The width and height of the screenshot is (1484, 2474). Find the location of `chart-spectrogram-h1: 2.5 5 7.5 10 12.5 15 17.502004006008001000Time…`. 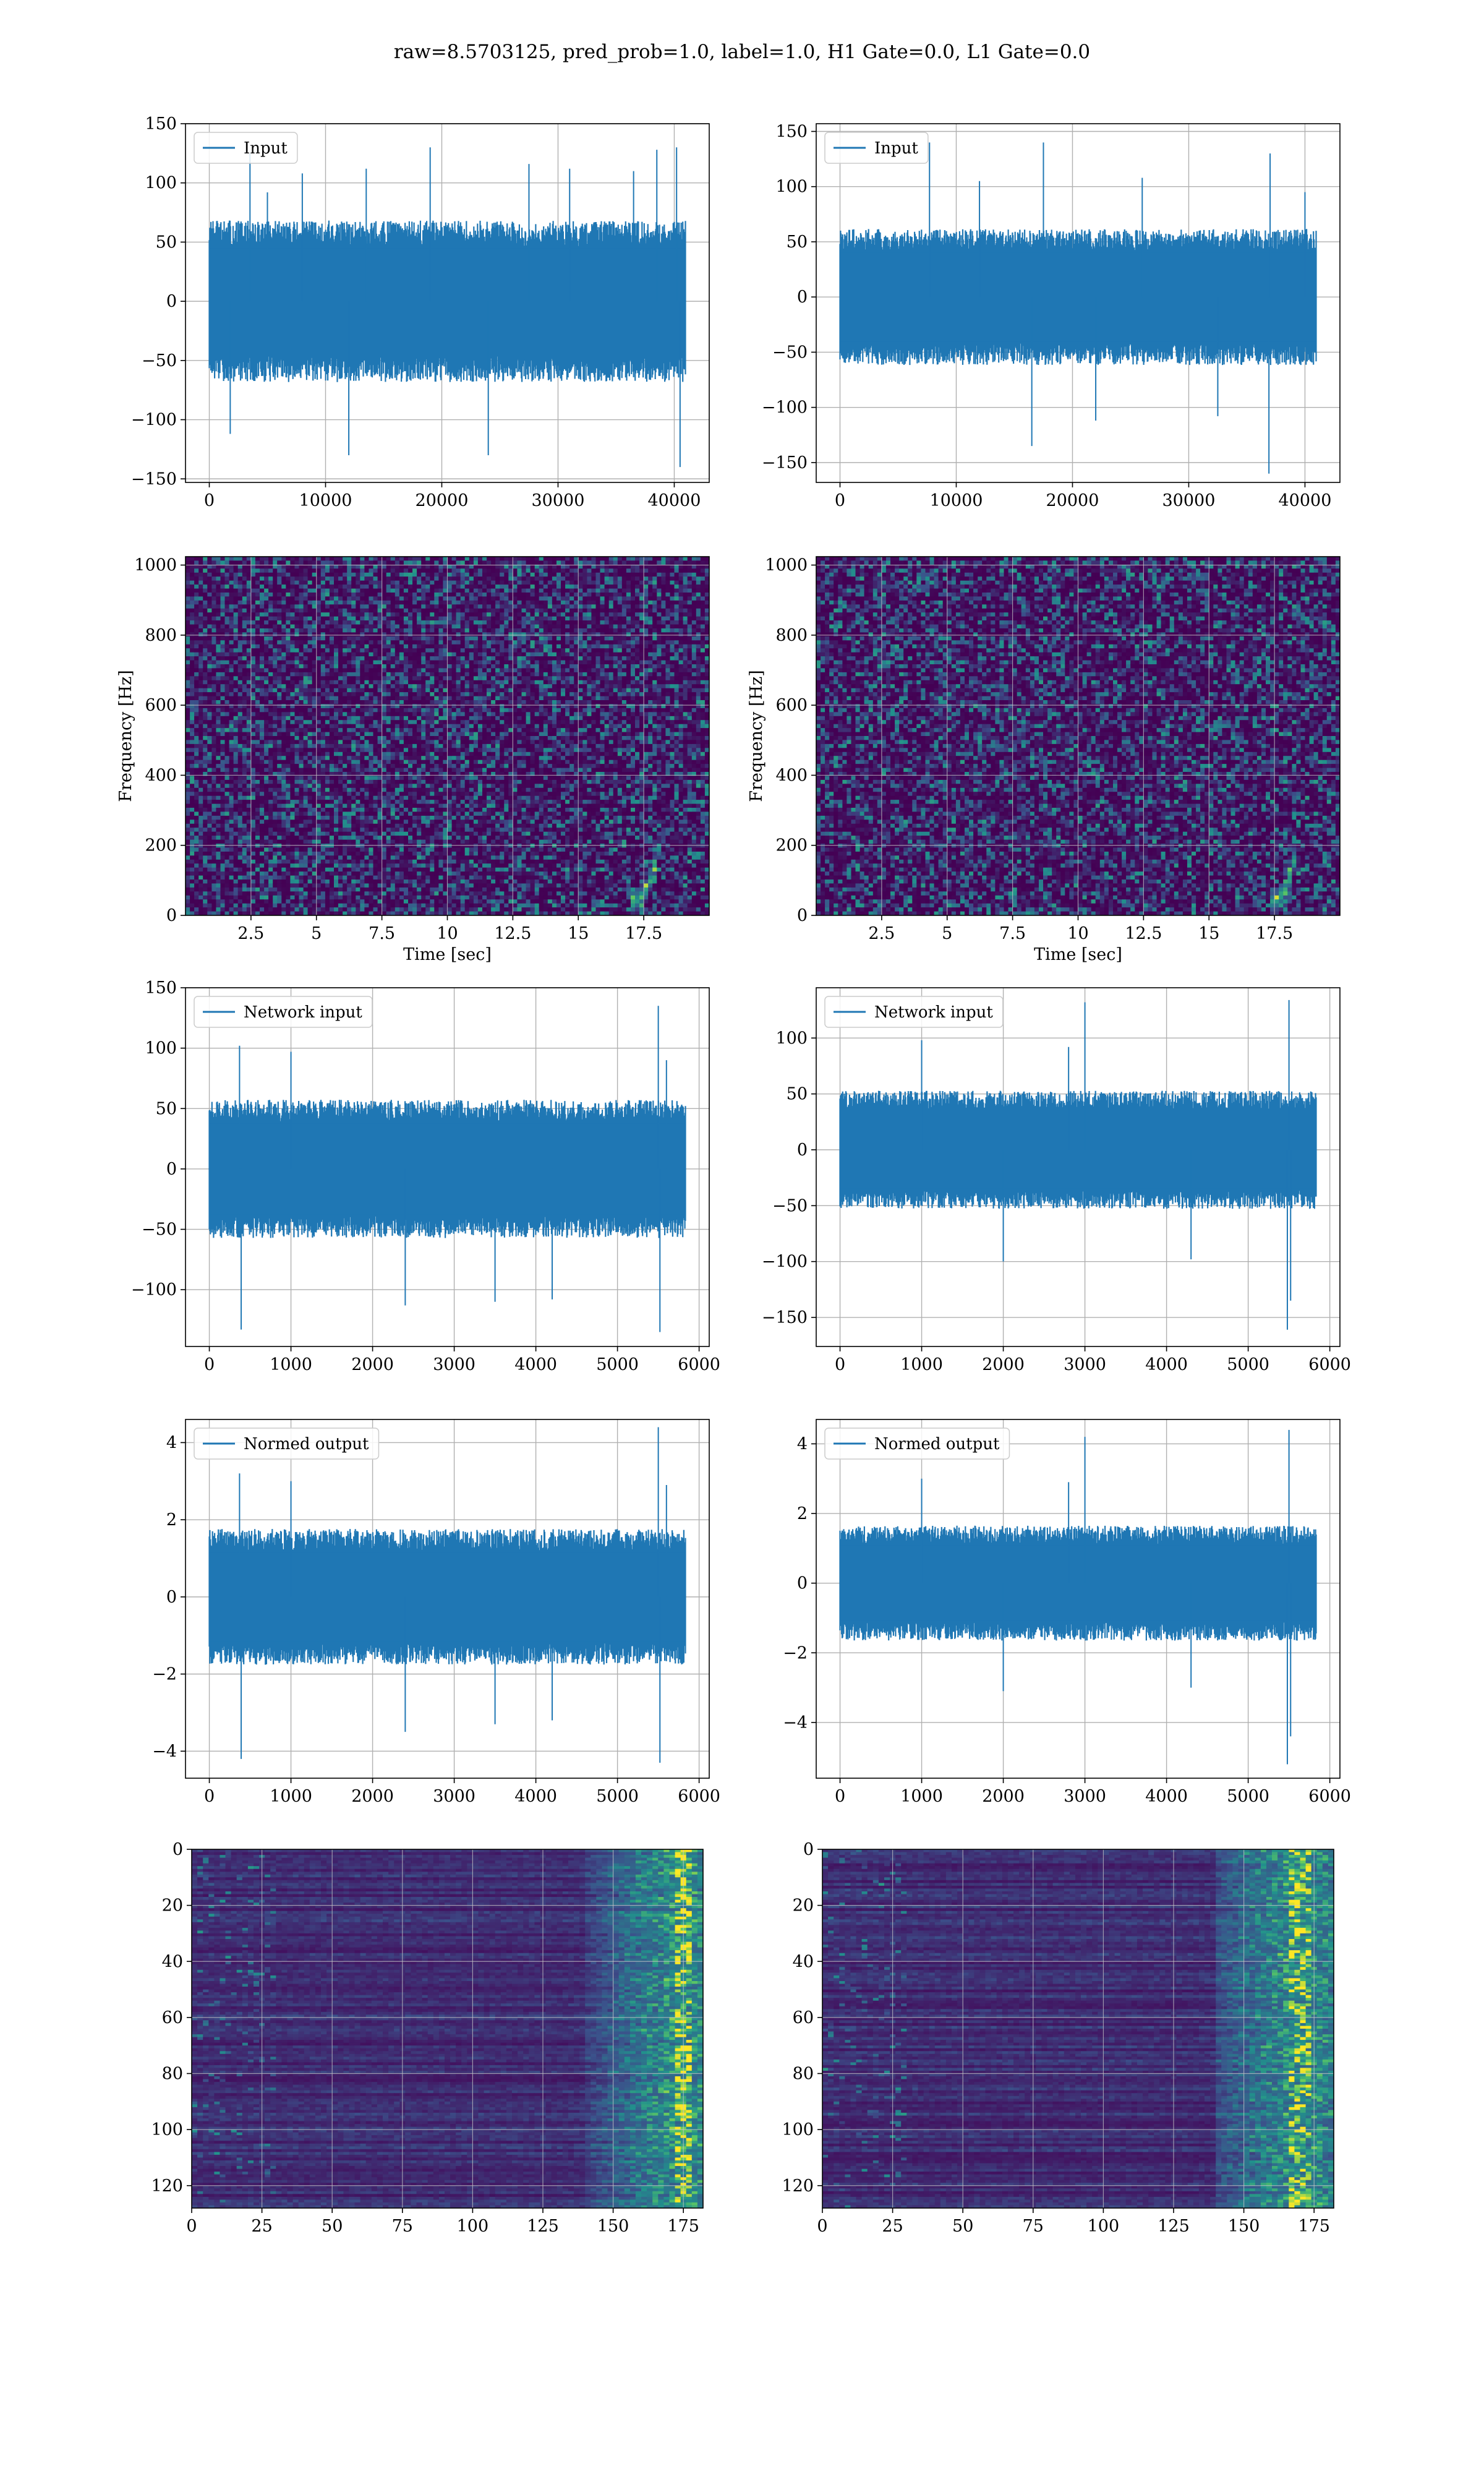

chart-spectrogram-h1: 2.5 5 7.5 10 12.5 15 17.502004006008001000Time… is located at coordinates (413, 760).